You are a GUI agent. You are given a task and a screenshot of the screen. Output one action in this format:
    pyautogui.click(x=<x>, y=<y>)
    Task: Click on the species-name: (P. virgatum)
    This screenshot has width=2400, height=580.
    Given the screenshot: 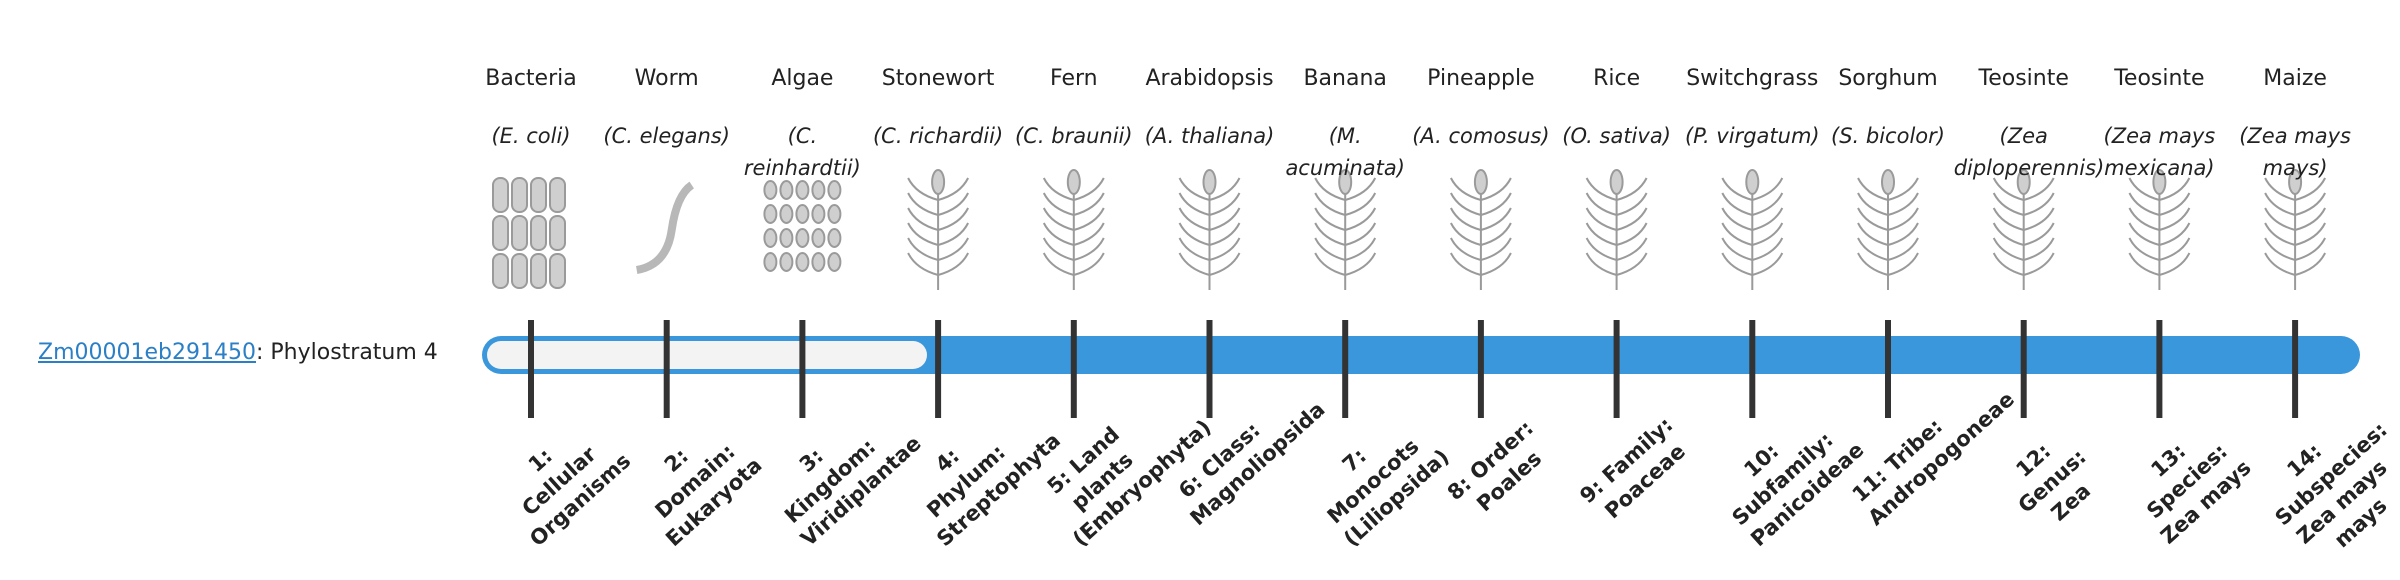 What is the action you would take?
    pyautogui.click(x=1752, y=136)
    